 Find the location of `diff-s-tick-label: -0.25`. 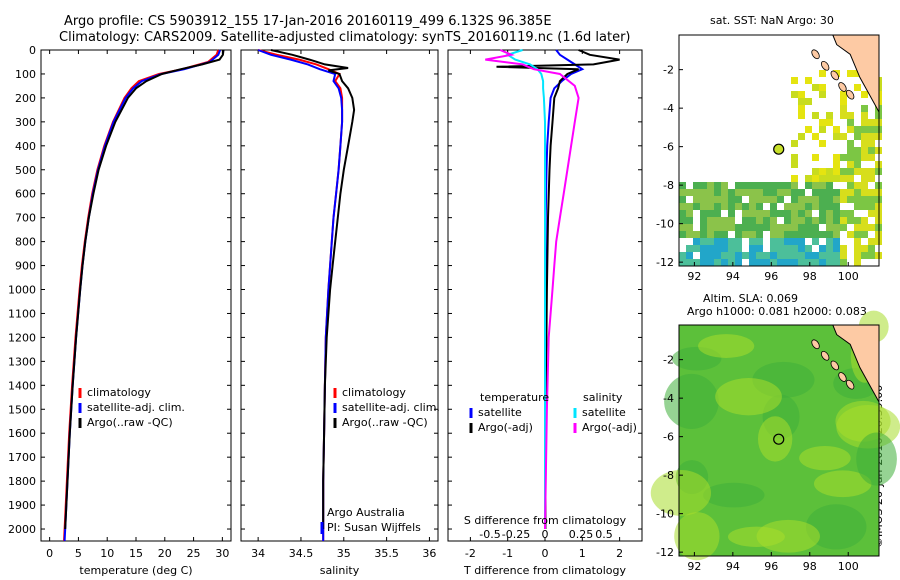

diff-s-tick-label: -0.25 is located at coordinates (516, 534).